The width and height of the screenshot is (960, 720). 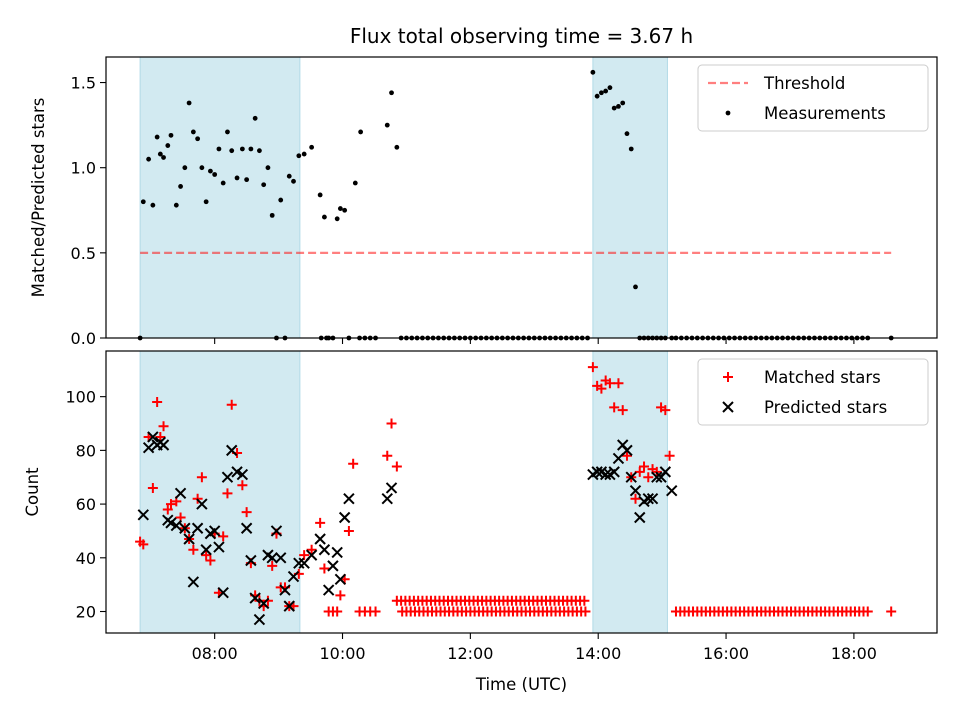 I want to click on shaded-interval, so click(x=630, y=197).